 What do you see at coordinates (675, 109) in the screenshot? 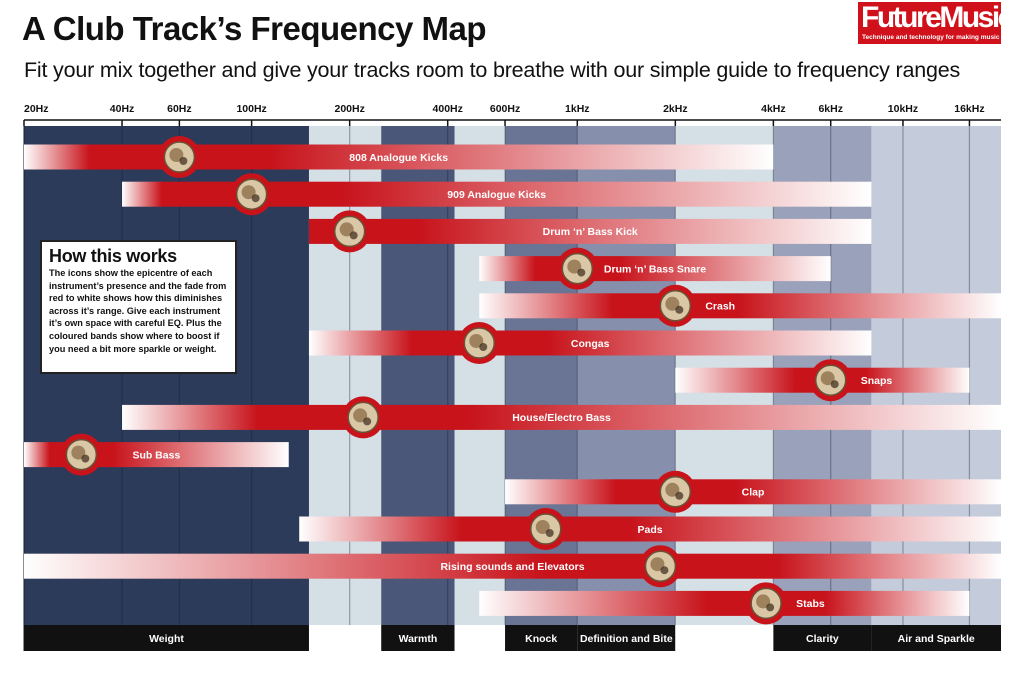
I see `tick-label: 2kHz` at bounding box center [675, 109].